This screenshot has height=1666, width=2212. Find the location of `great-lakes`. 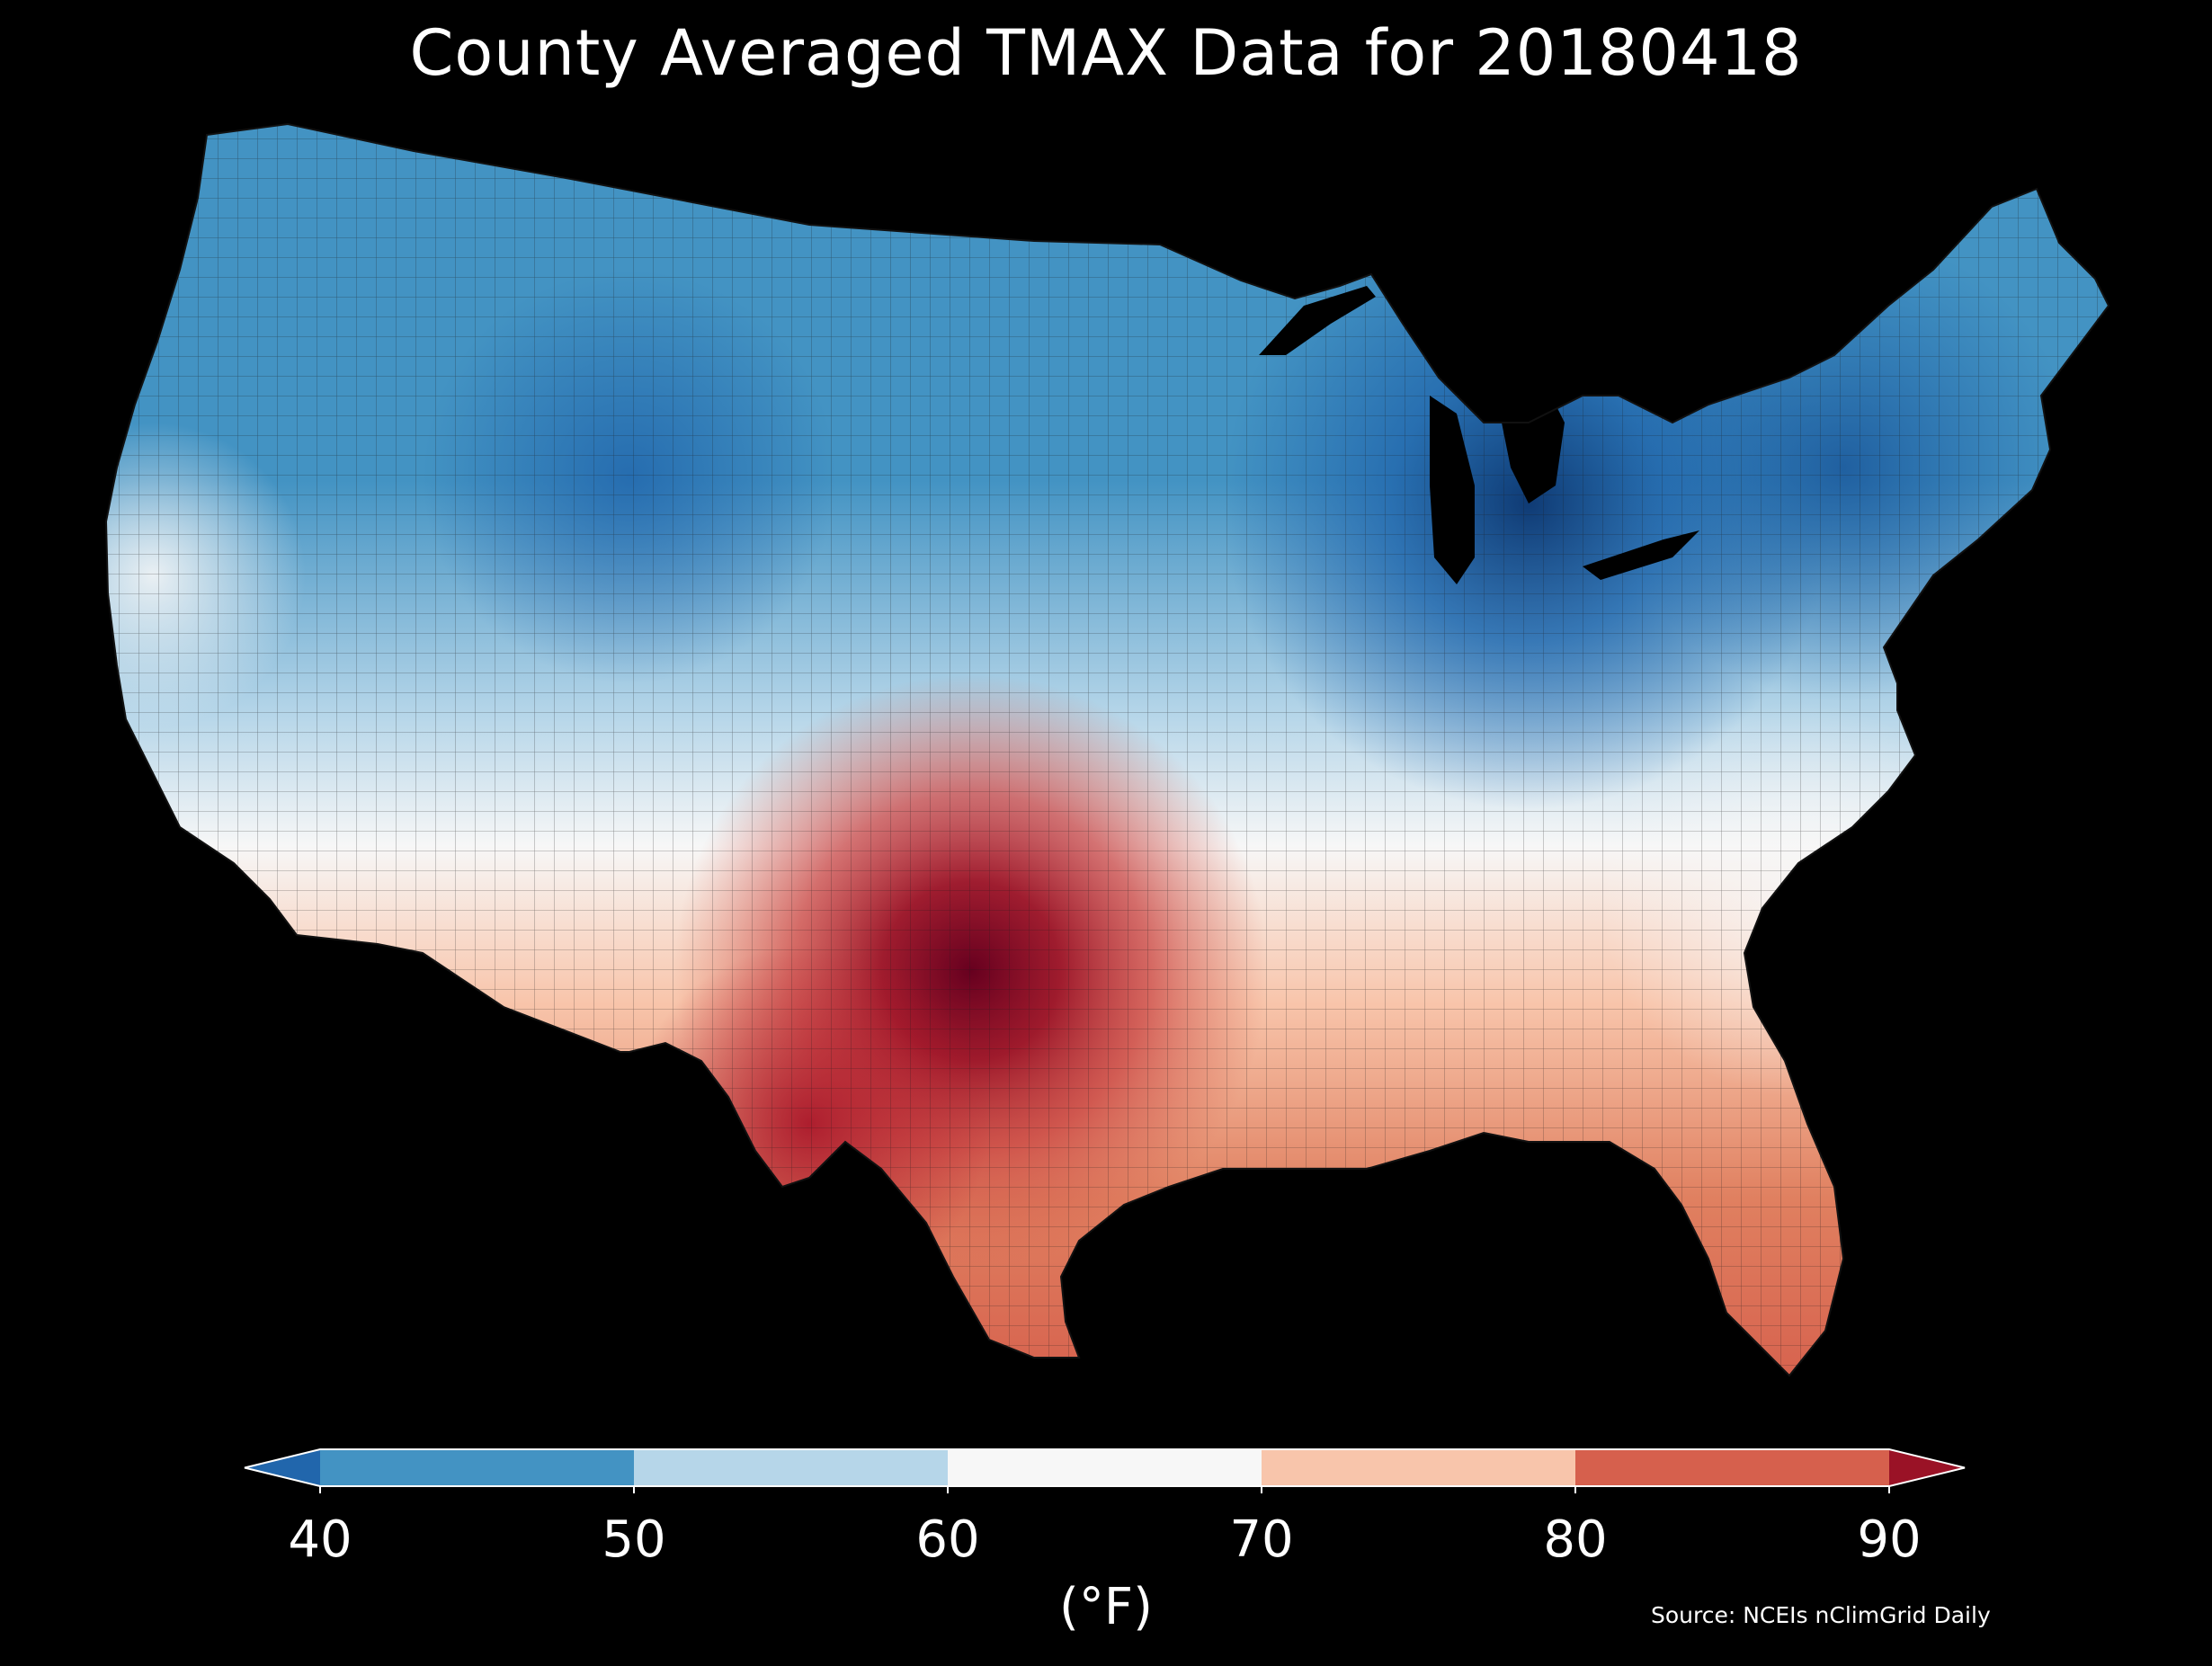

great-lakes is located at coordinates (1479, 435).